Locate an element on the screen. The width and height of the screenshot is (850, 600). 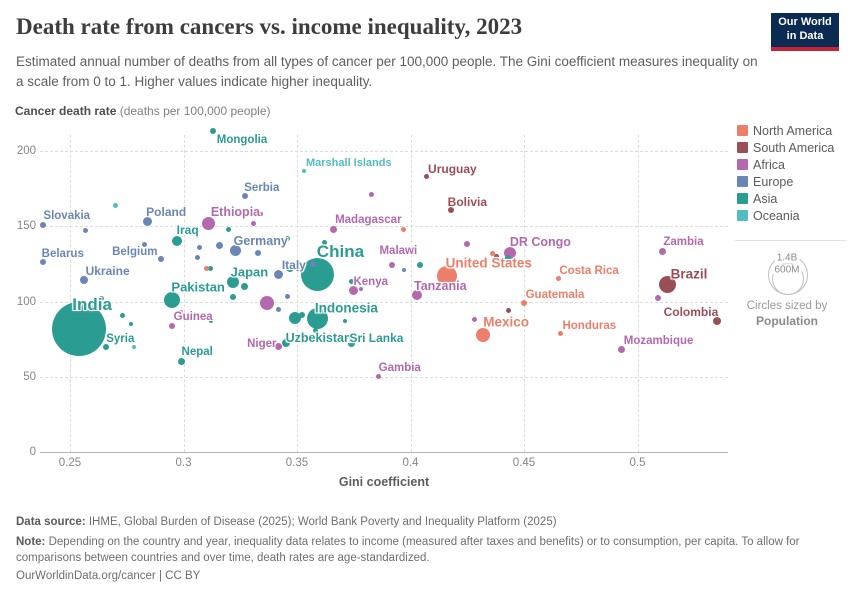
data-point-germany is located at coordinates (236, 250).